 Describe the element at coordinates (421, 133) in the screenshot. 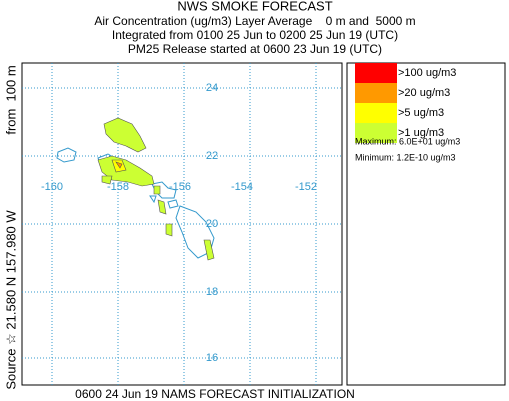

I see `legend-label: >1 ug/m3` at that location.